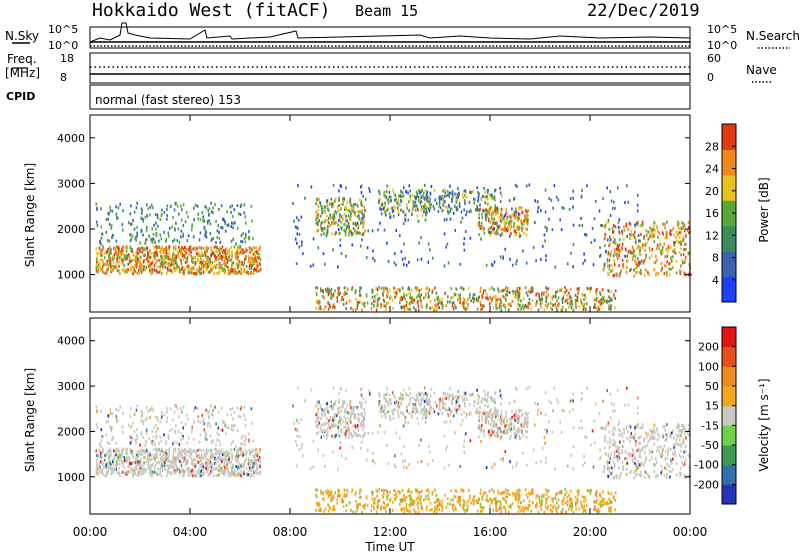 Image resolution: width=800 pixels, height=554 pixels. I want to click on nsearch-label: N.Search, so click(773, 36).